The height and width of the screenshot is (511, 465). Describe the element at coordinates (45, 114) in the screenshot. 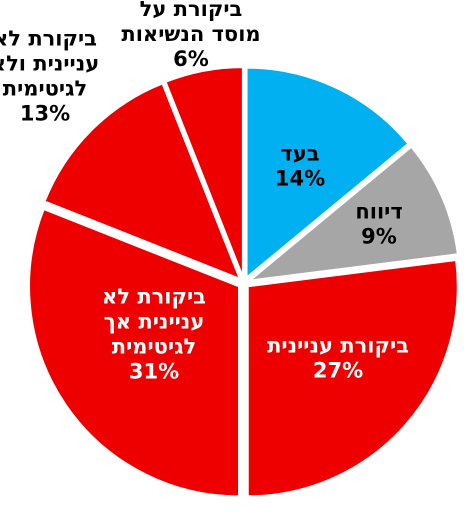

I see `slice-percent-label: 13%` at that location.